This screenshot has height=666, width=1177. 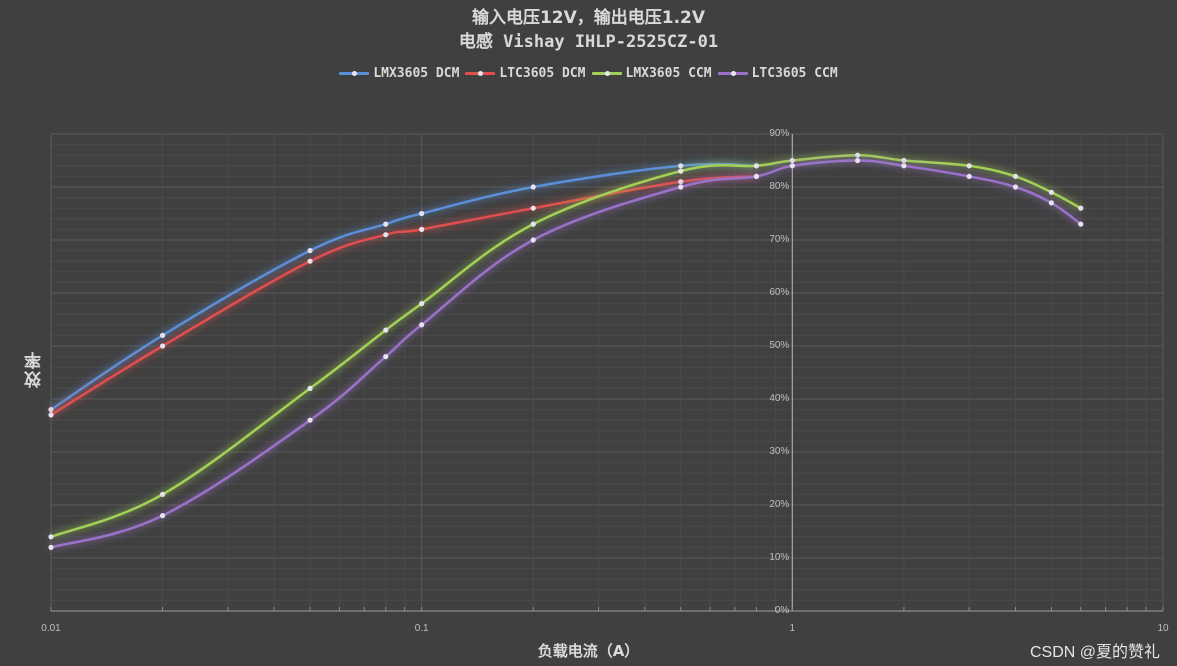 I want to click on chart-subtitle: 电感 Vishay IHLP-2525CZ-01, so click(x=588, y=42).